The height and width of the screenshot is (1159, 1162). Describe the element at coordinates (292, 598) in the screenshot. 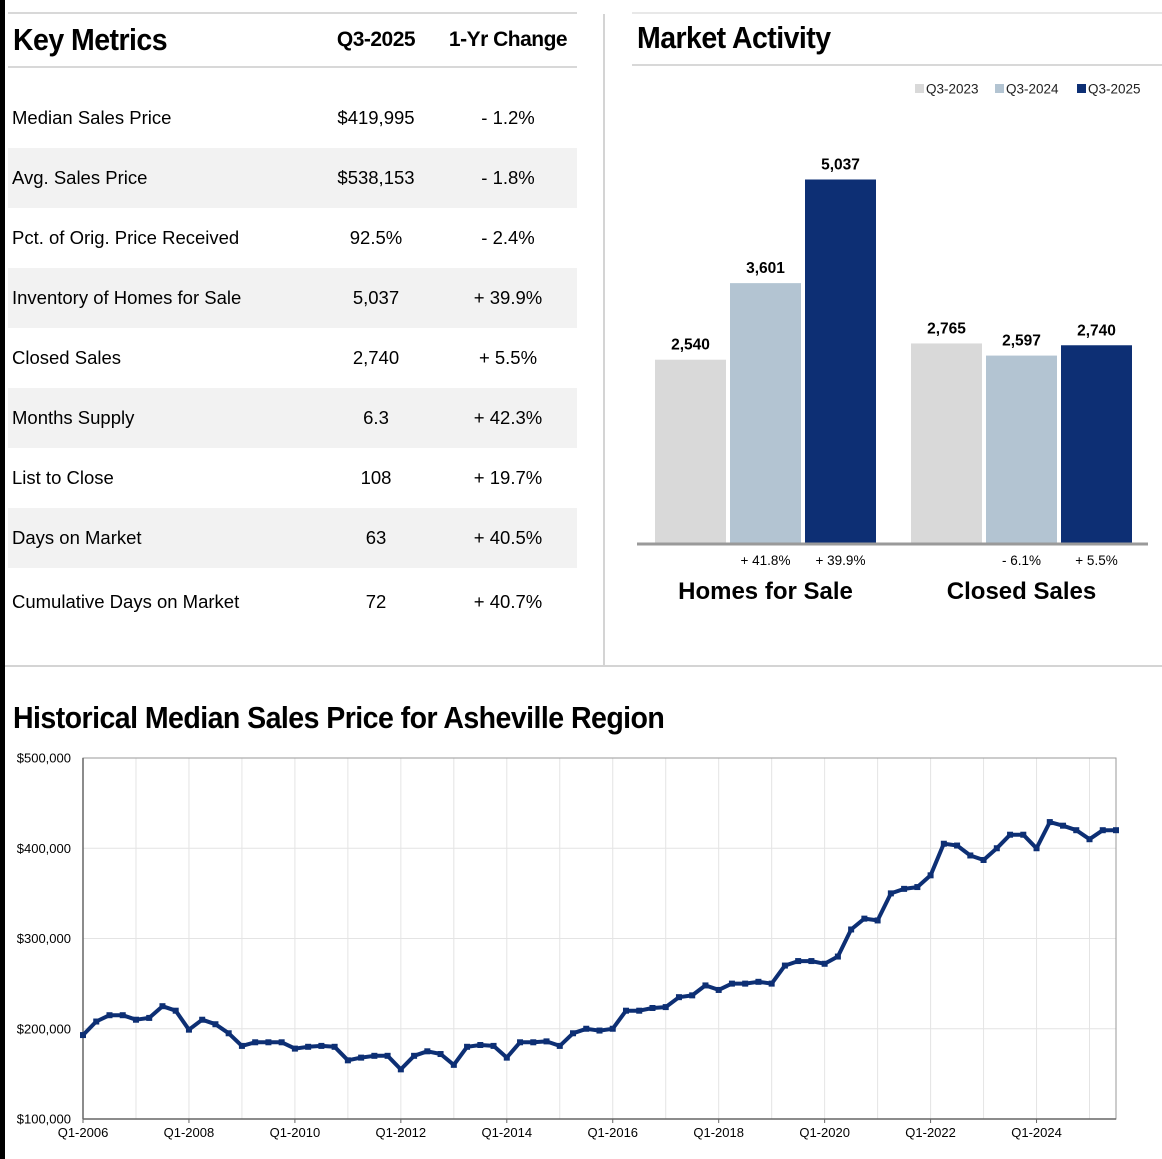

I see `table-row: Cumulative Days on Market 72 + 40.7%` at that location.